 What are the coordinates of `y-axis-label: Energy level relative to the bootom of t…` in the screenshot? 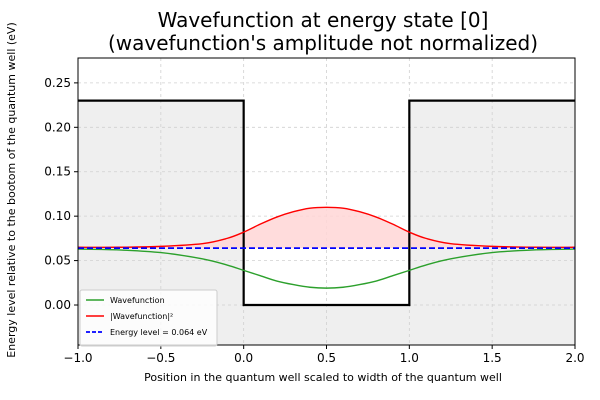 It's located at (11, 190).